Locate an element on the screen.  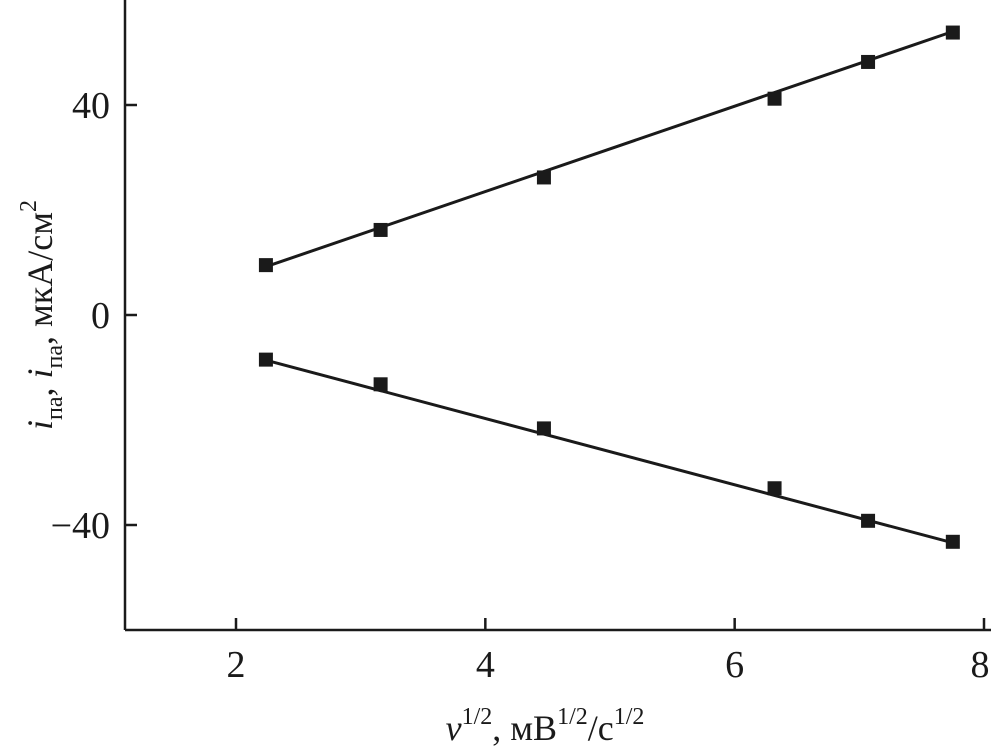
x-tick-label: 2 is located at coordinates (236, 665).